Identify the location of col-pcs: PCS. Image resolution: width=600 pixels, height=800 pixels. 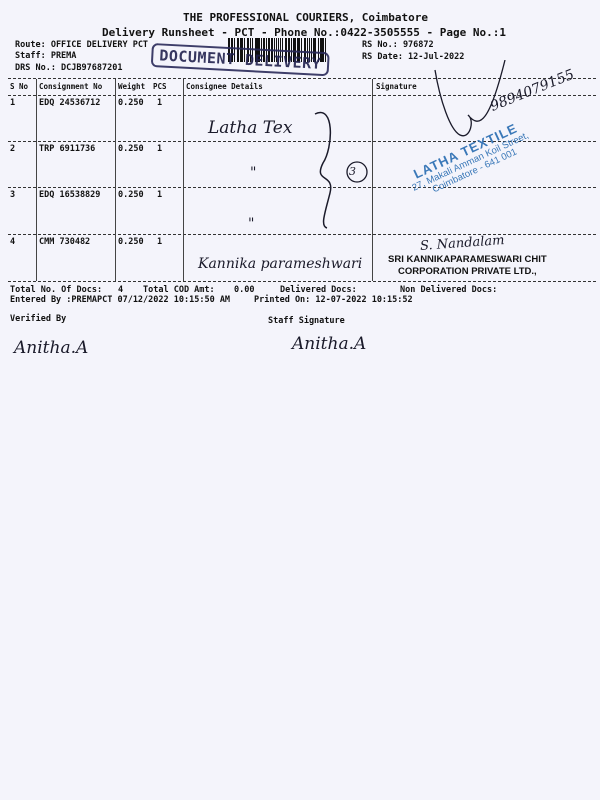
(160, 86).